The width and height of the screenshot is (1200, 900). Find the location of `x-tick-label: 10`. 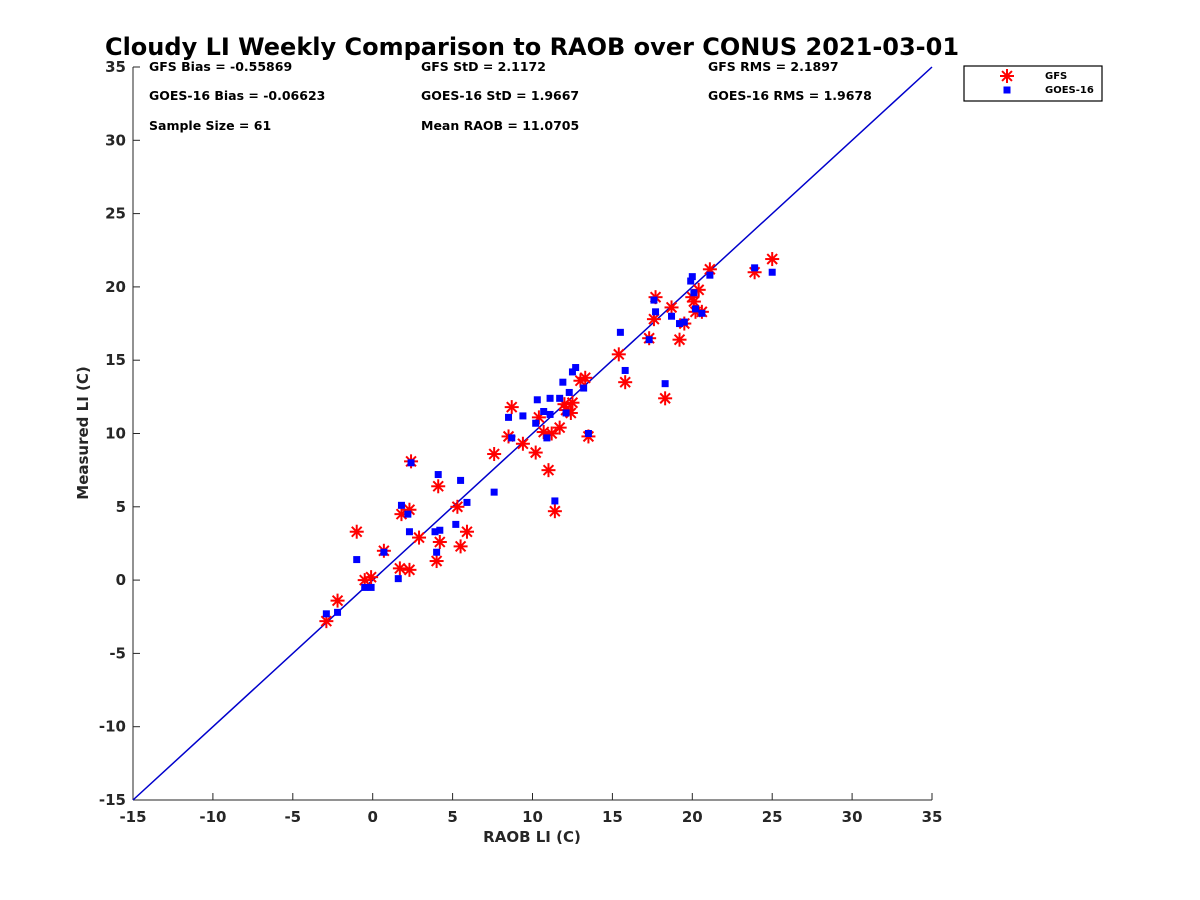

x-tick-label: 10 is located at coordinates (532, 817).